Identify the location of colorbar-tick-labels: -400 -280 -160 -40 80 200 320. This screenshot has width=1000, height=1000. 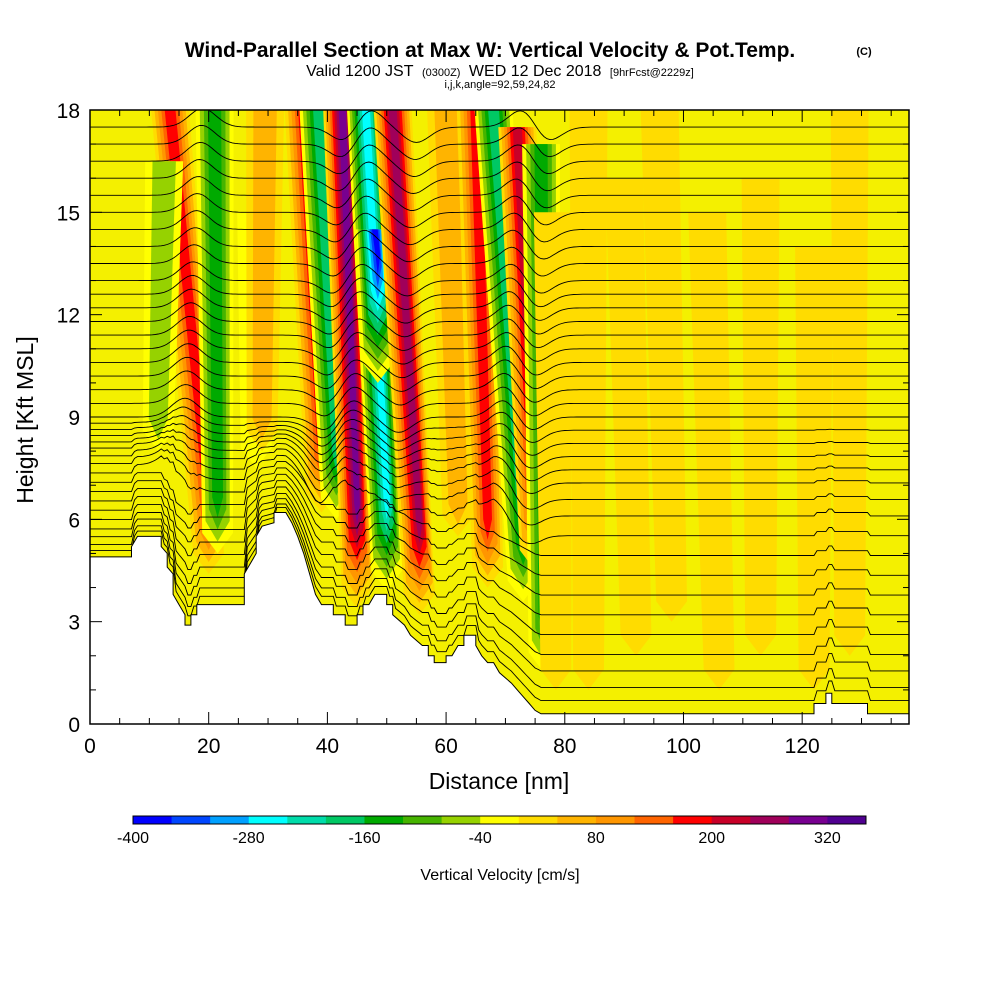
(479, 838).